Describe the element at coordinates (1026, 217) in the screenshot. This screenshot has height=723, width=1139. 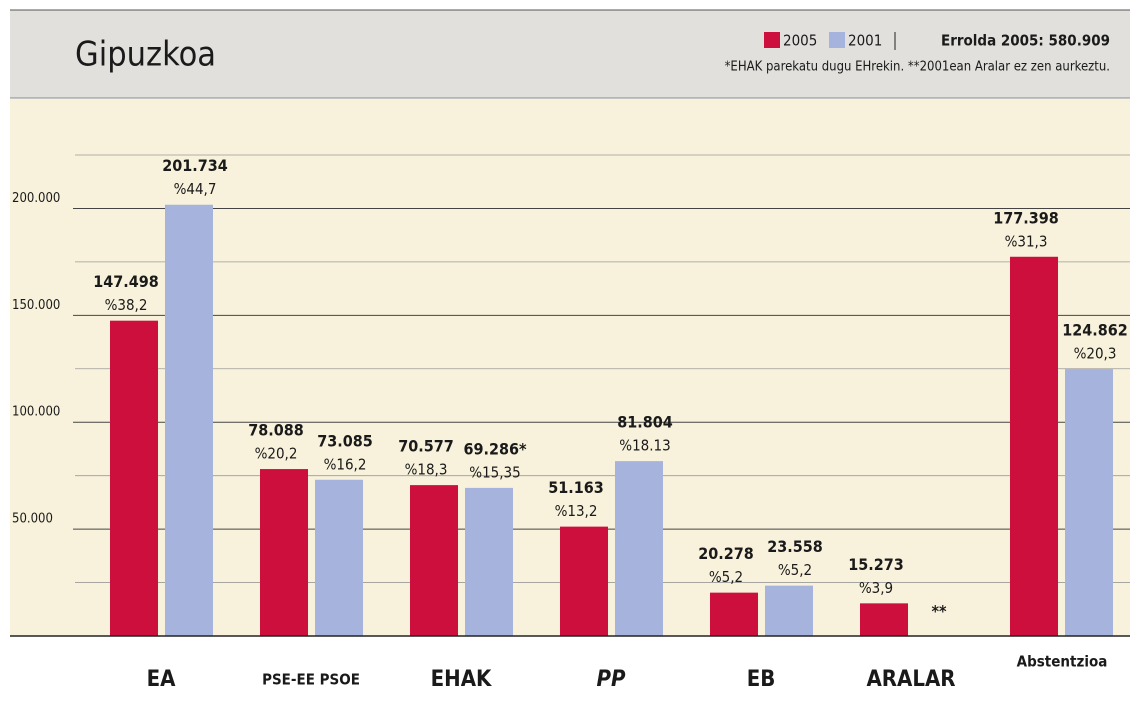
I see `value-label: 177.398` at that location.